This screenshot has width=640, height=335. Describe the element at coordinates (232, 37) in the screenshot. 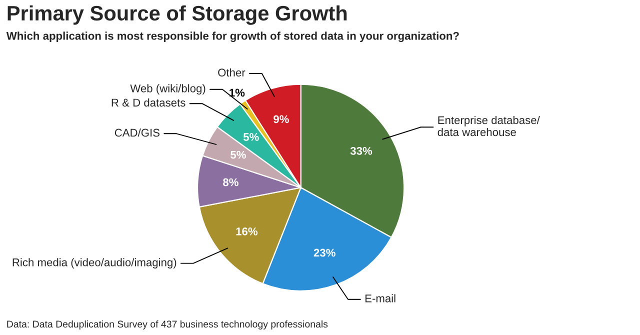

I see `chart-subtitle: Which application is most responsible for growth of stored data in your organization?` at that location.